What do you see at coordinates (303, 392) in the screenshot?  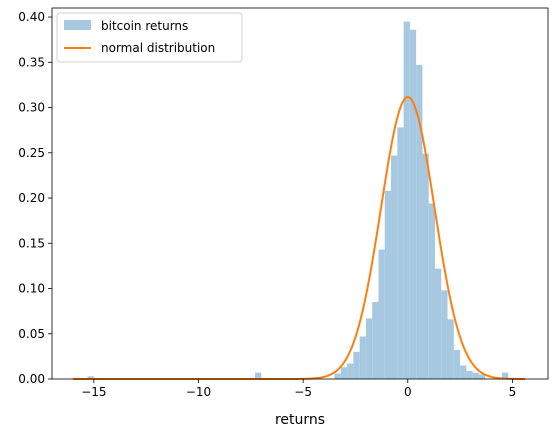 I see `x-tick-label: −5` at bounding box center [303, 392].